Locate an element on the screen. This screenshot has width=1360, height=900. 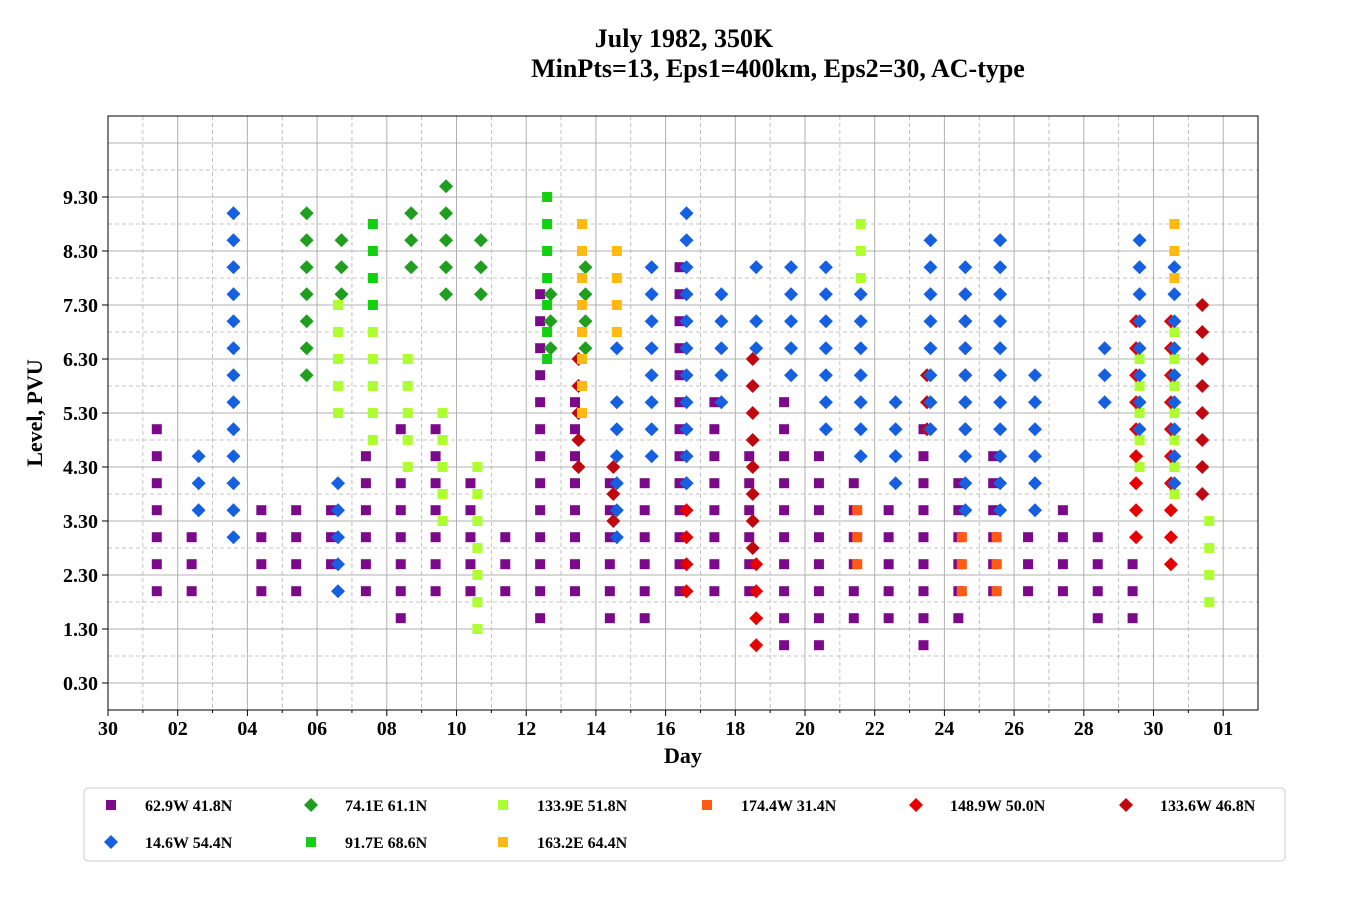
x-tick-label: 30 is located at coordinates (108, 729).